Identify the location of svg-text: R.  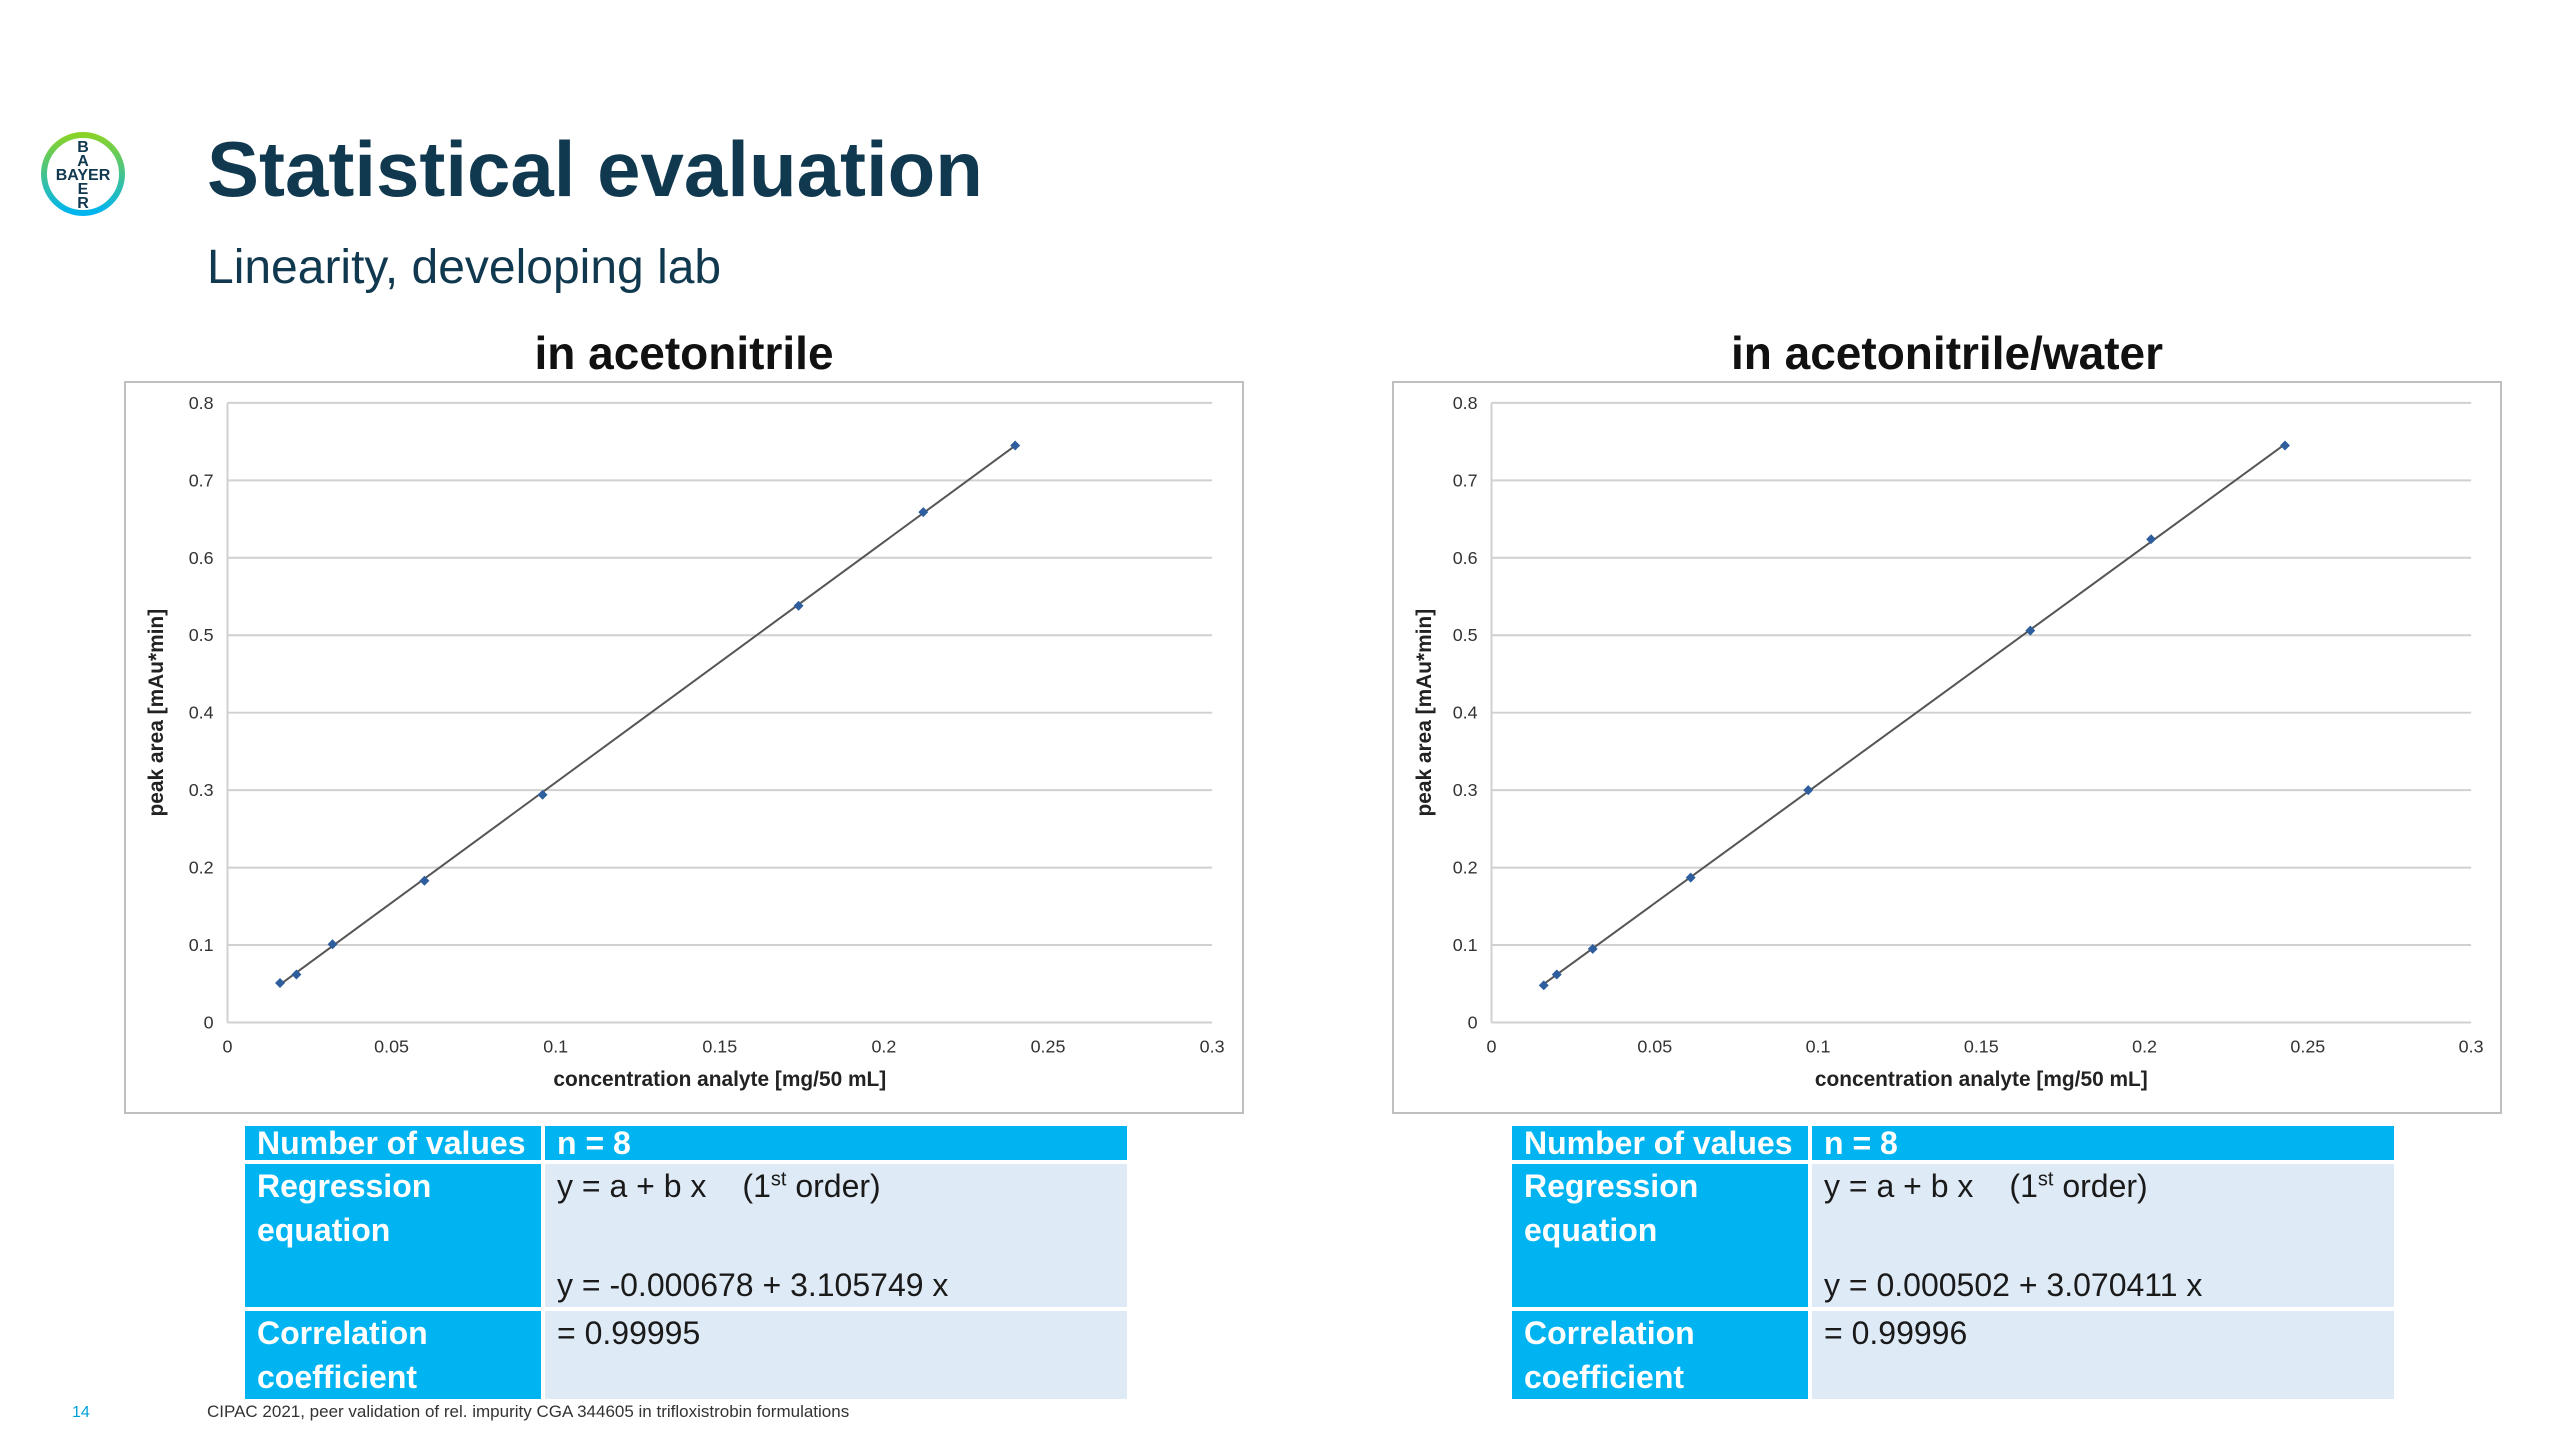
(83, 203).